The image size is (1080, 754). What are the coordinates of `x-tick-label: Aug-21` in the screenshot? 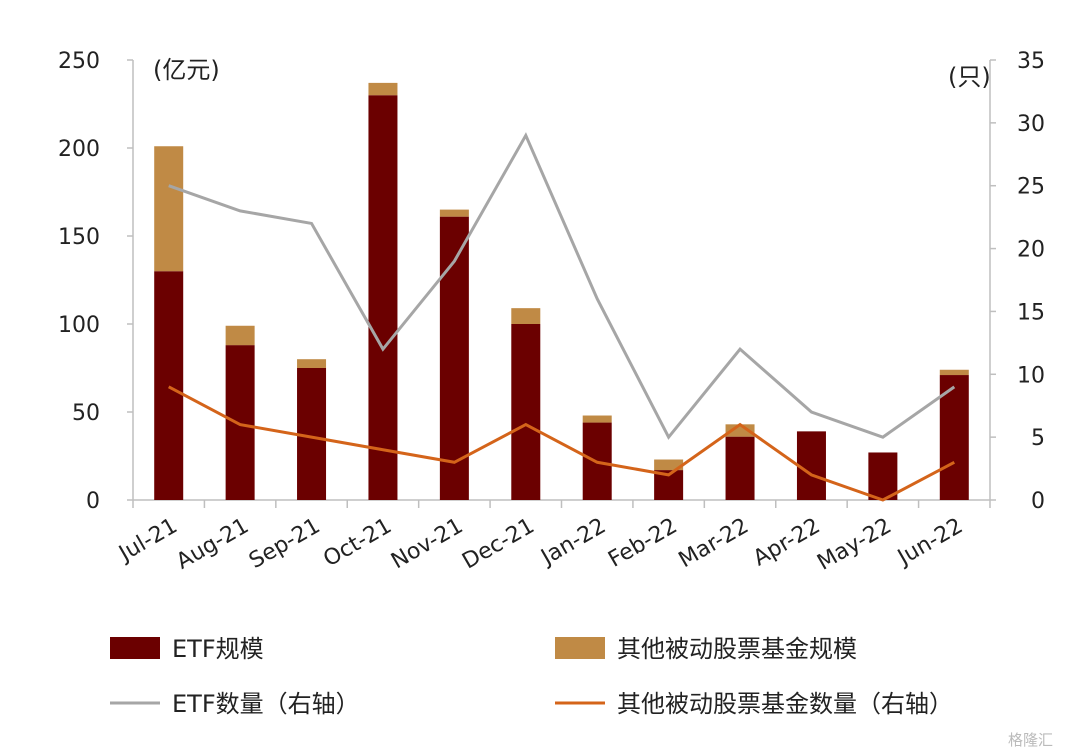 It's located at (212, 544).